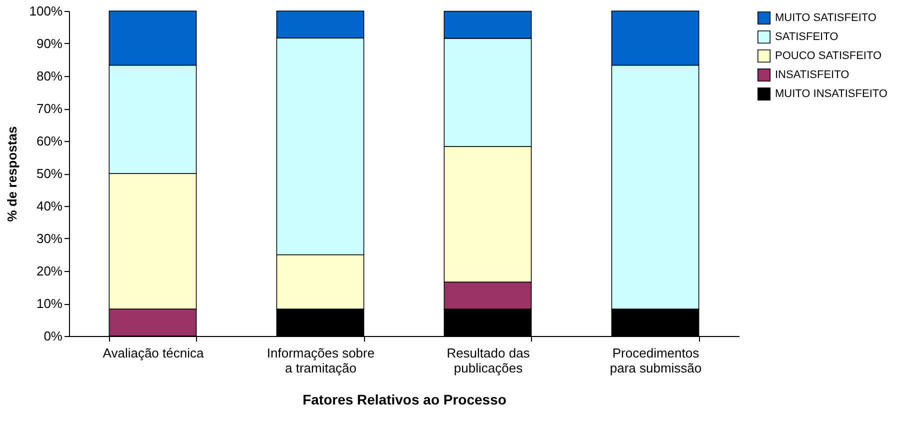 This screenshot has width=912, height=421. Describe the element at coordinates (49, 76) in the screenshot. I see `y-tick-label: 80%` at that location.